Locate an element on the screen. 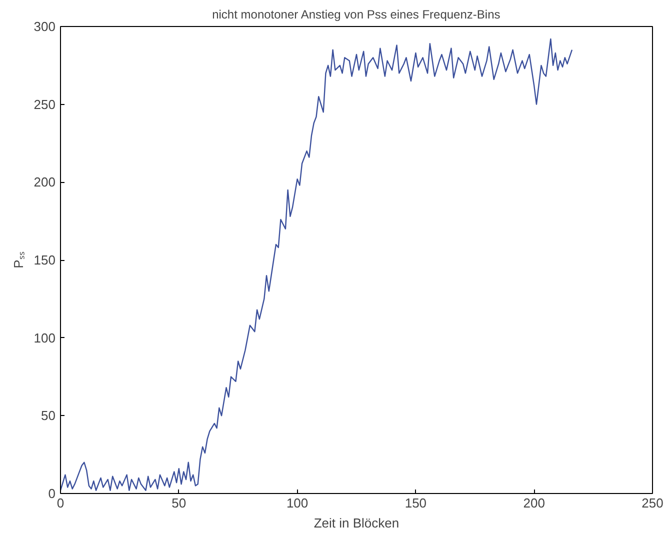  y-tick-label: 0 is located at coordinates (52, 493).